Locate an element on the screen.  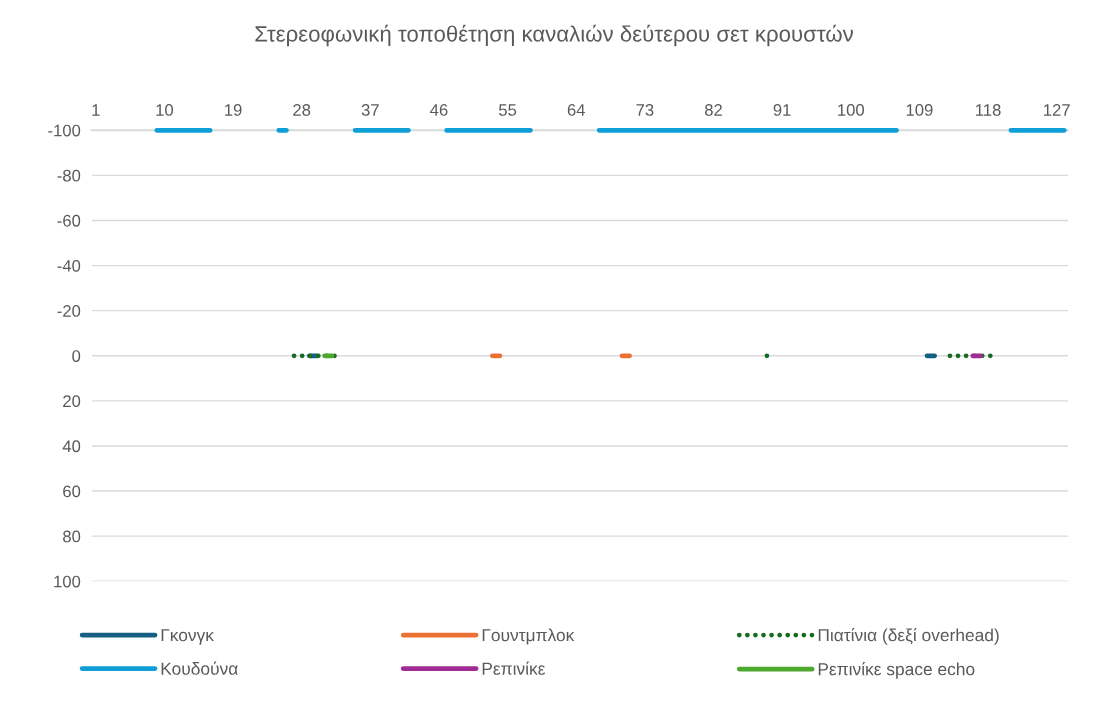
y-tick-label: 100 is located at coordinates (67, 581).